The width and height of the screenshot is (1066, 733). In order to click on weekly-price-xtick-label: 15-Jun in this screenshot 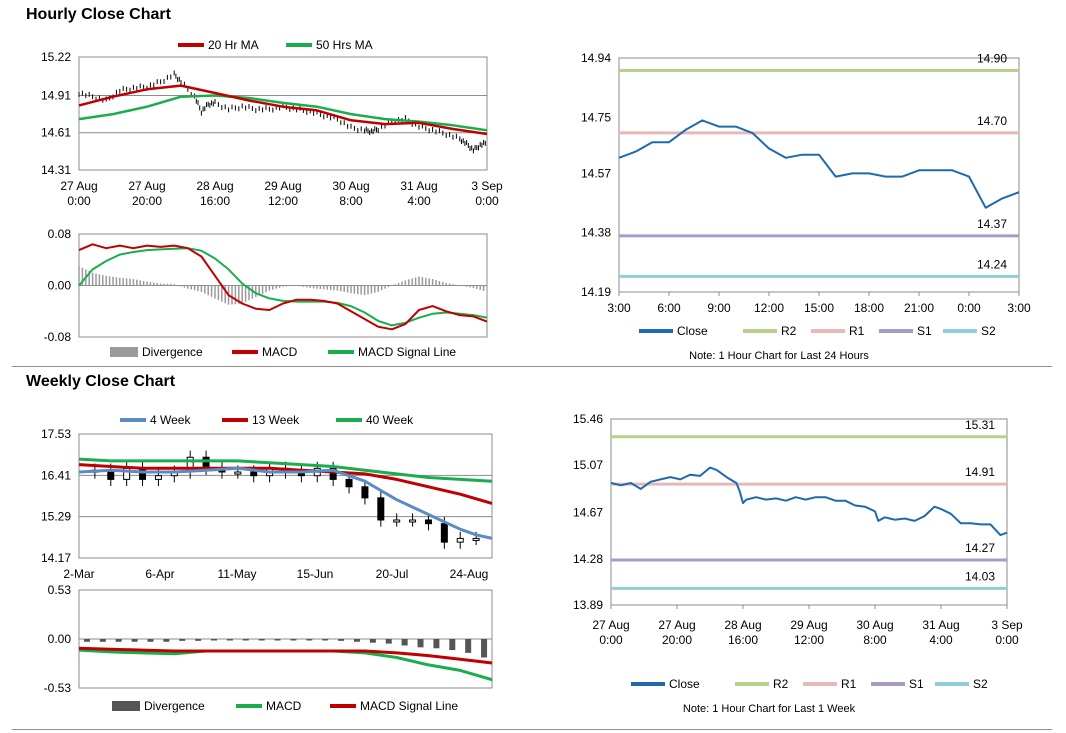, I will do `click(315, 574)`.